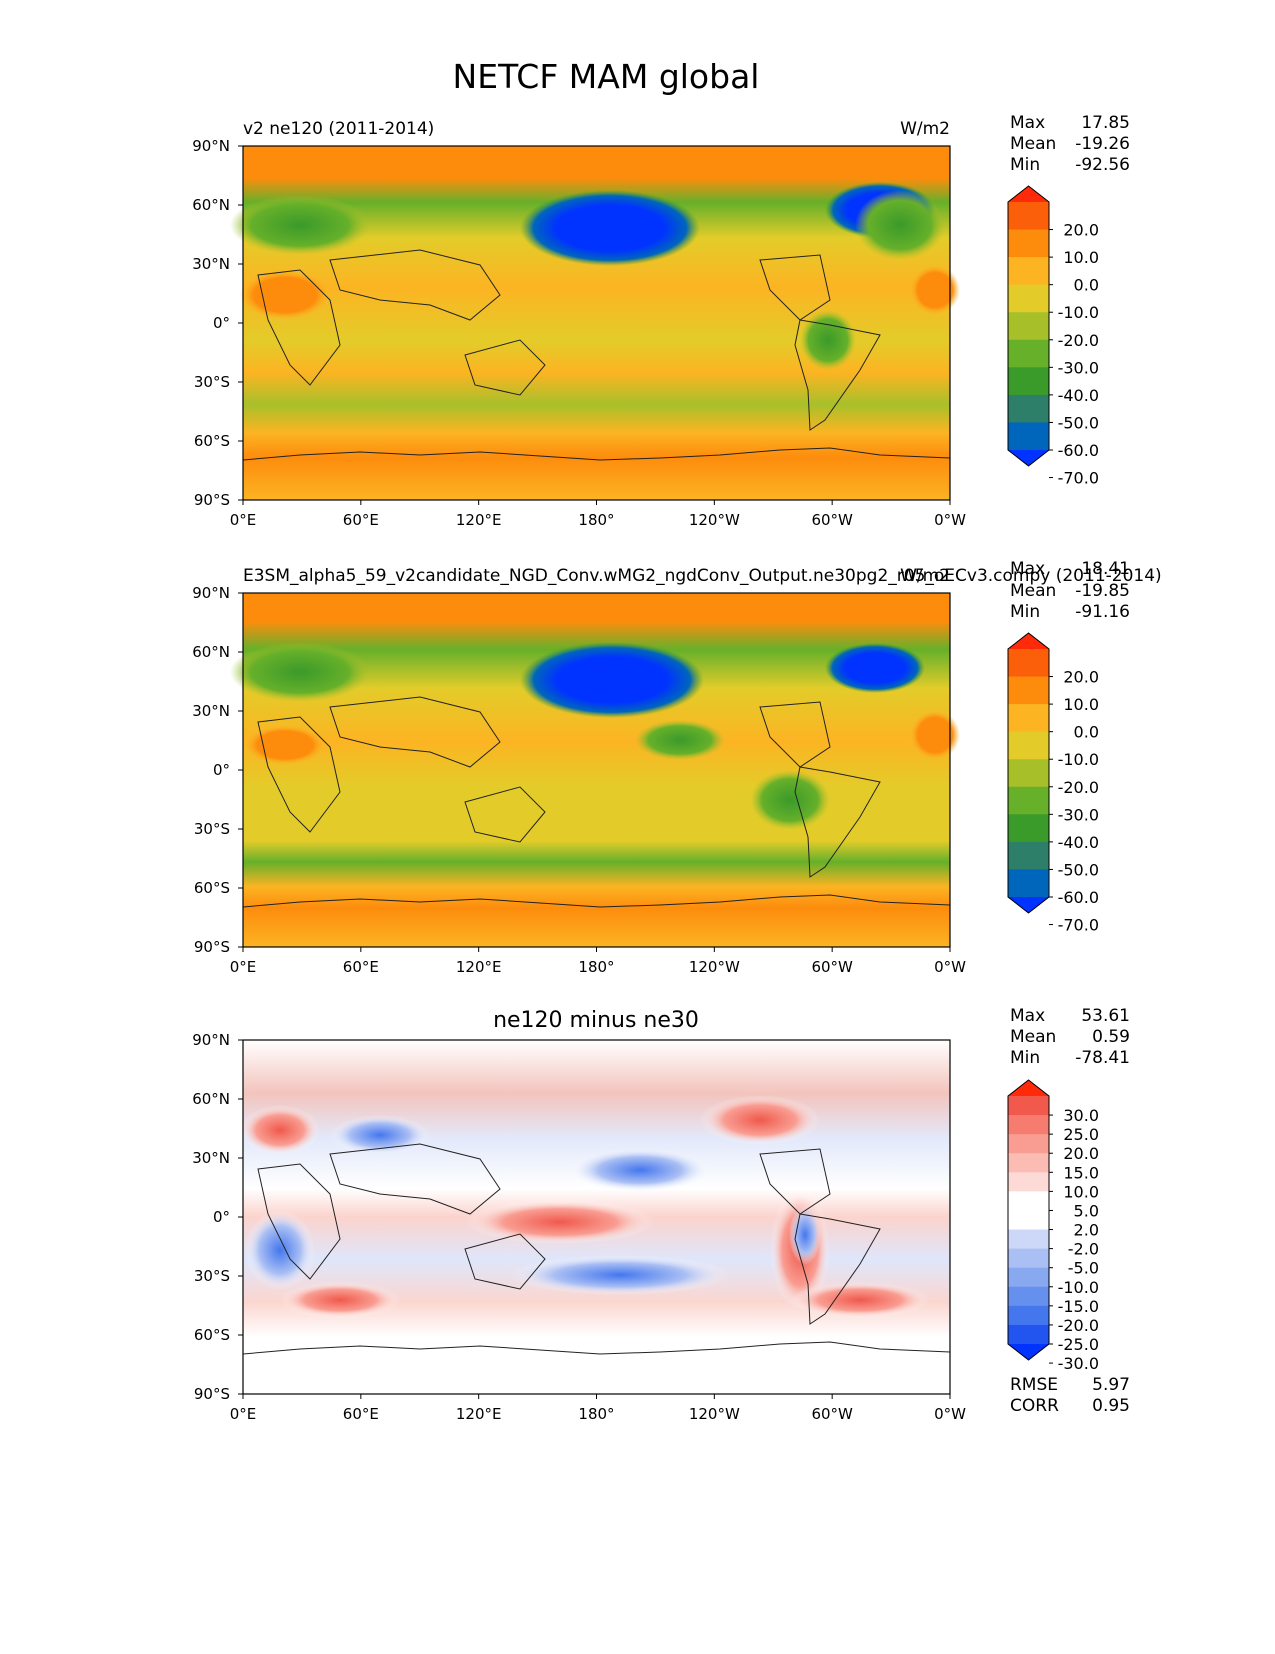 Image resolution: width=1275 pixels, height=1654 pixels. I want to click on stat-max-value: 18.41, so click(1105, 569).